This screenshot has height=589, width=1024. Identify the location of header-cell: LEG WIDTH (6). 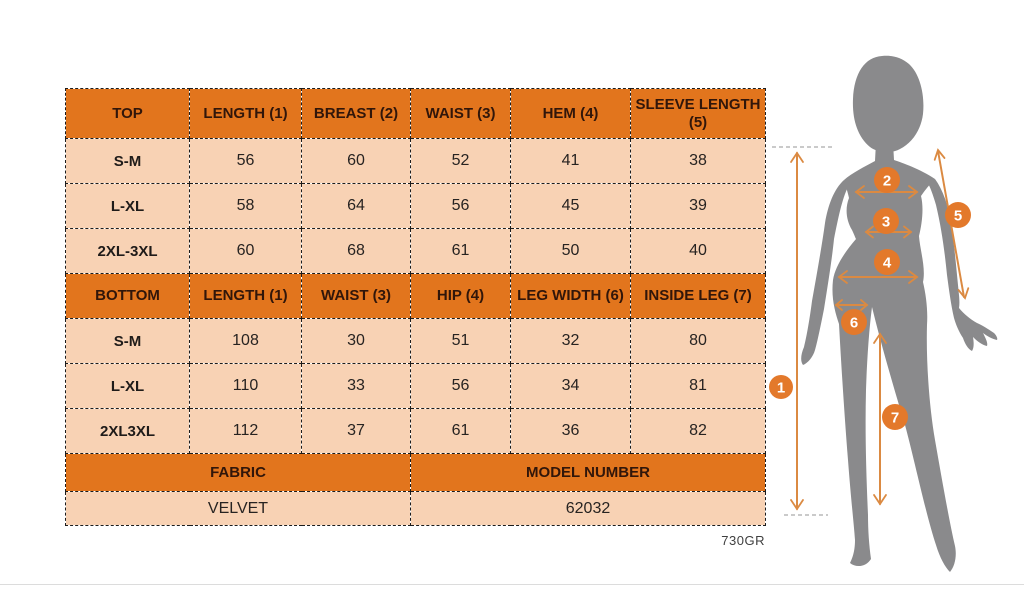
(570, 296).